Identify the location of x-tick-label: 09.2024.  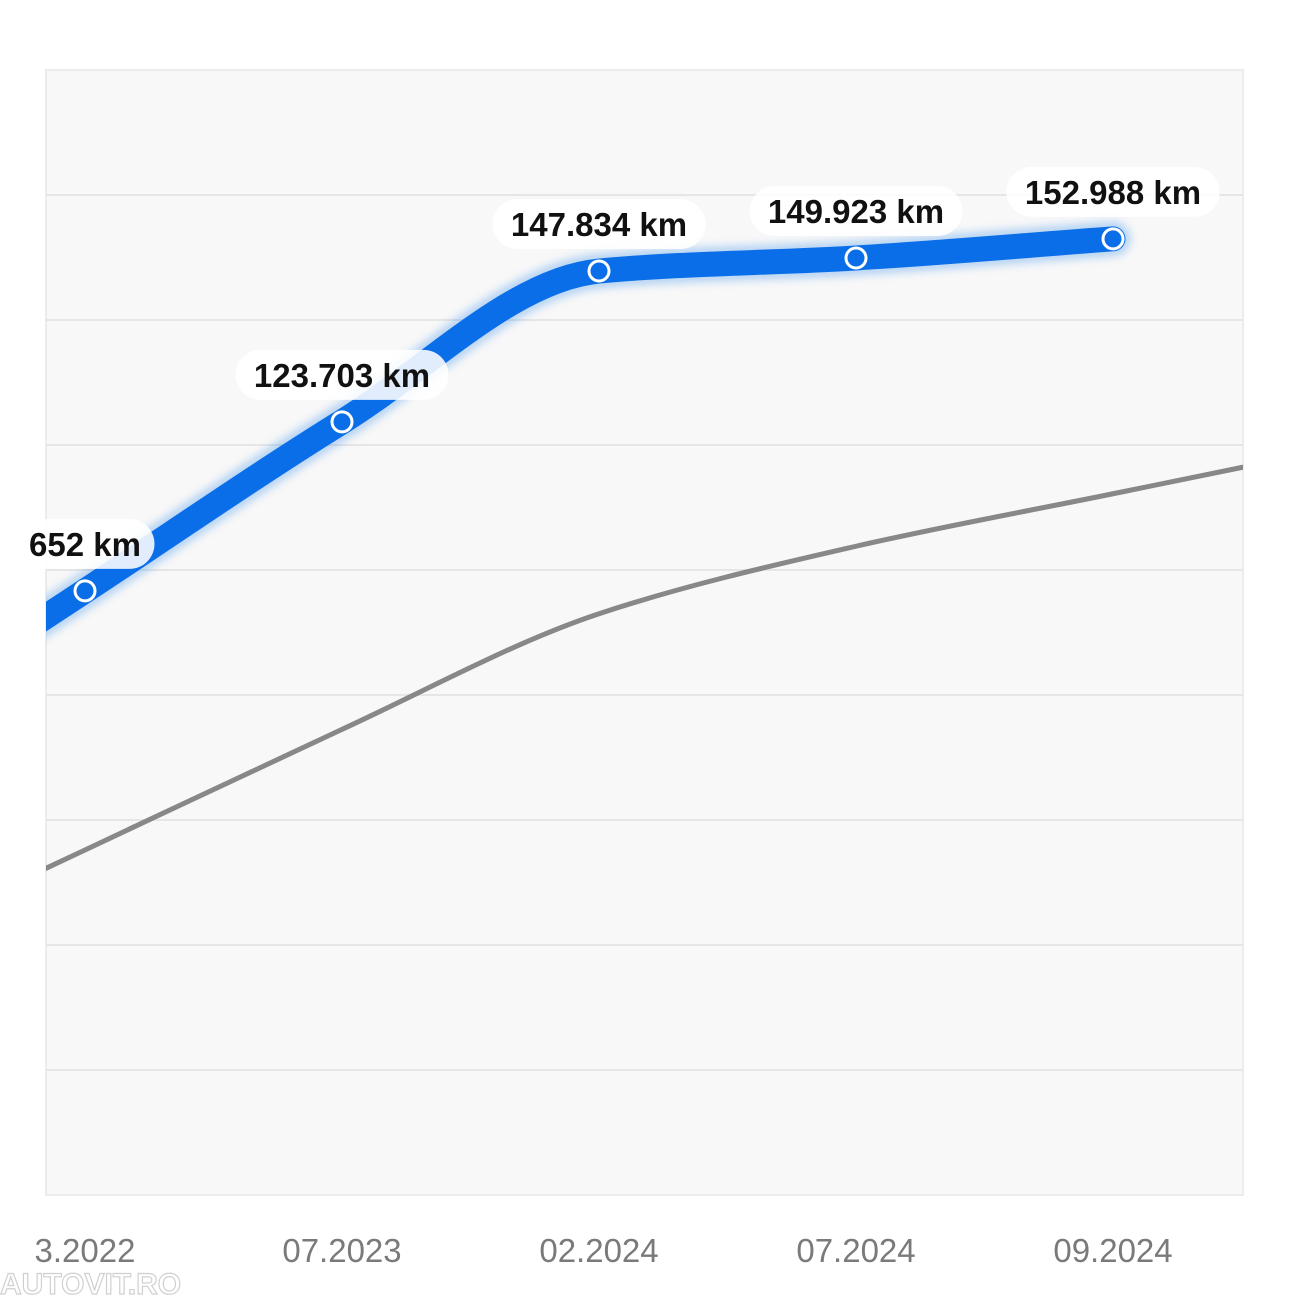
(1112, 1250).